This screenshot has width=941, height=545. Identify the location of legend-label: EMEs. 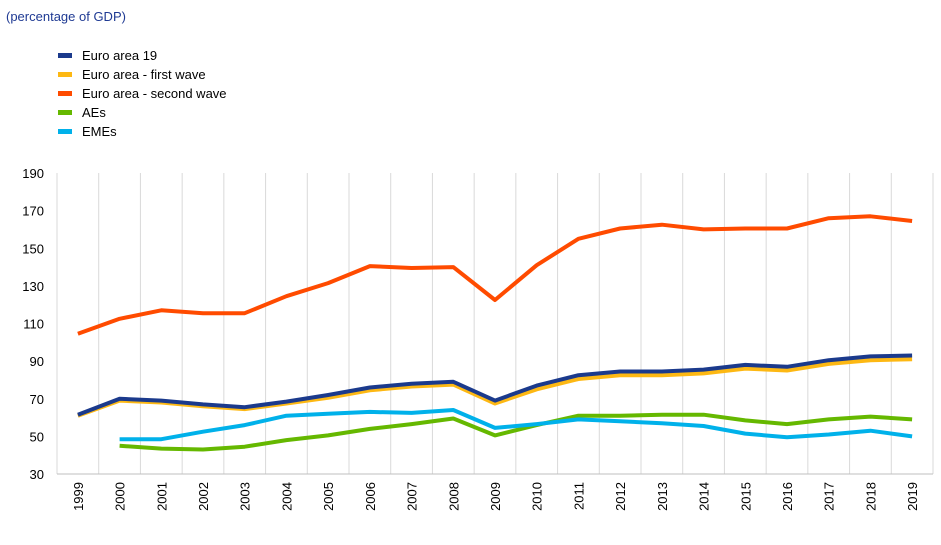
(99, 131).